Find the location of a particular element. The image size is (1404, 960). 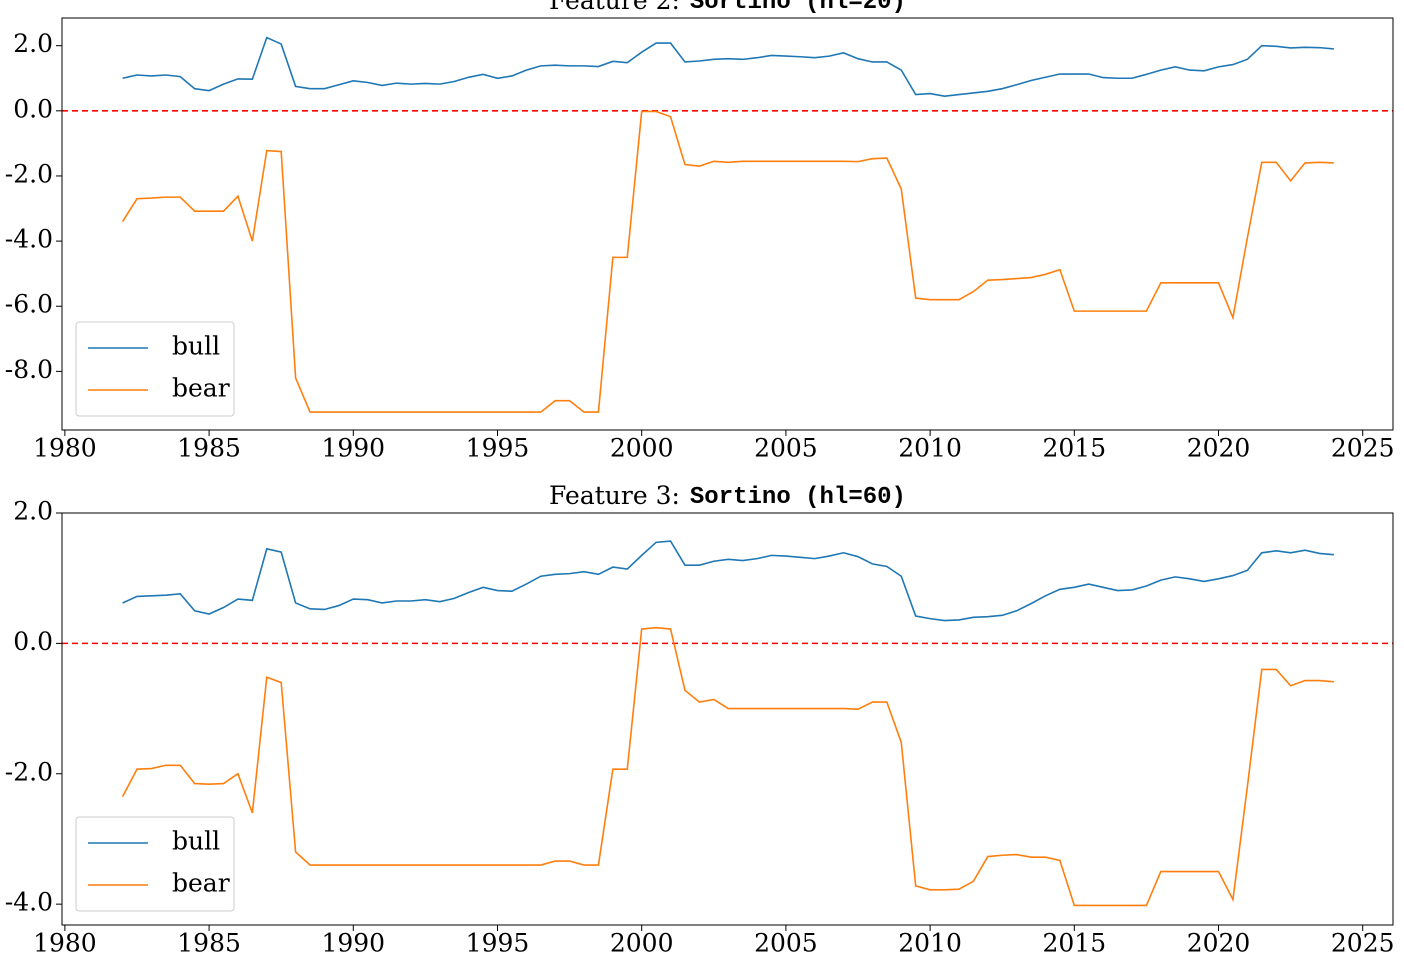

y-tick-label: -8.0 is located at coordinates (29, 369).